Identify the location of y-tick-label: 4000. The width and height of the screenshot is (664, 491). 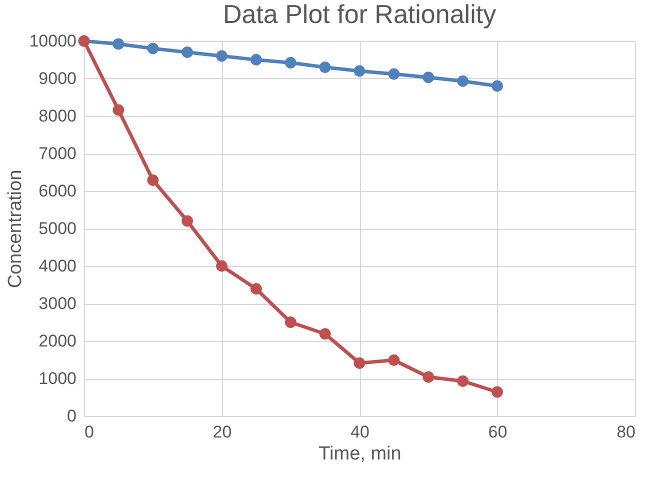
(57, 266).